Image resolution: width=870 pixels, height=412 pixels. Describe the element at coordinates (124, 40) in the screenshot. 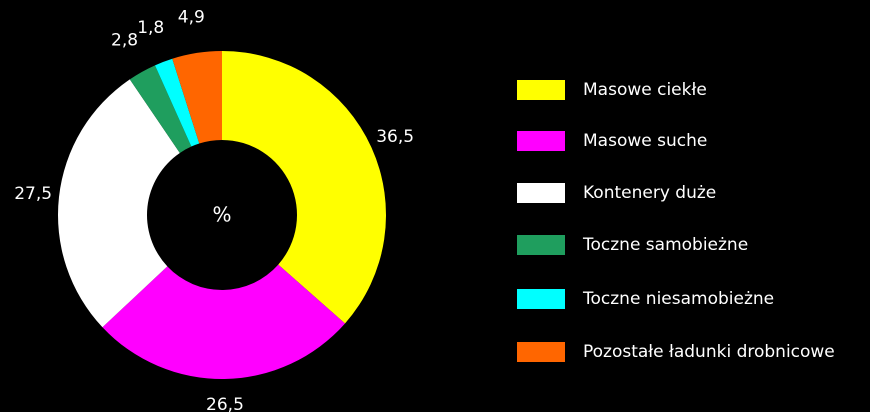

I see `data-label: 2,8` at that location.